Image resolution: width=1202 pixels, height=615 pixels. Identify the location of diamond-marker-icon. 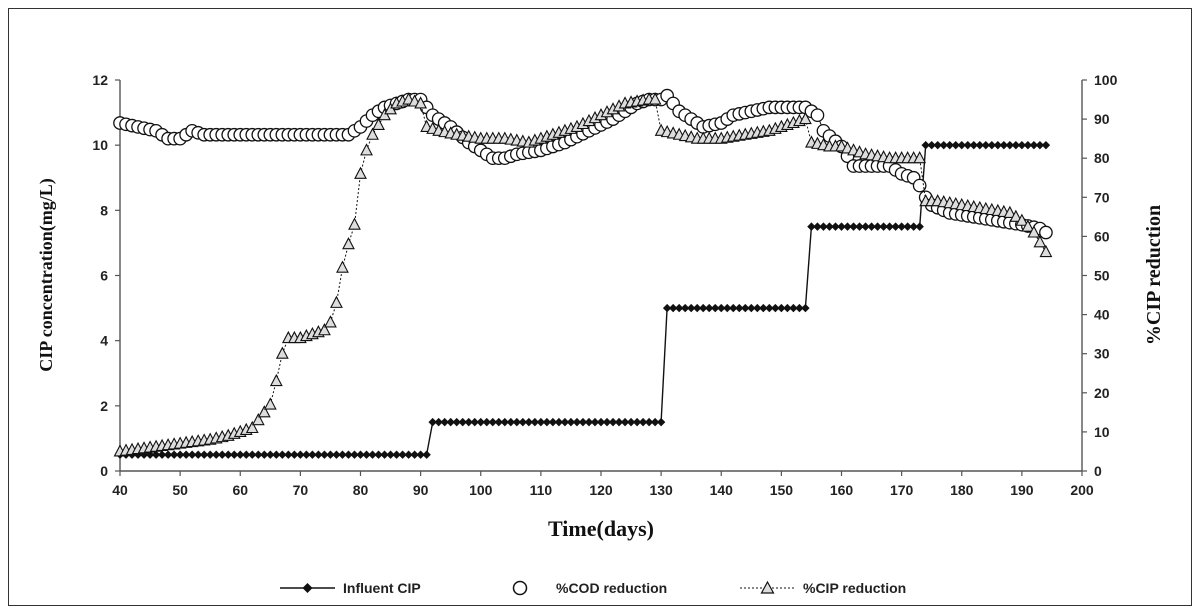
(307, 588).